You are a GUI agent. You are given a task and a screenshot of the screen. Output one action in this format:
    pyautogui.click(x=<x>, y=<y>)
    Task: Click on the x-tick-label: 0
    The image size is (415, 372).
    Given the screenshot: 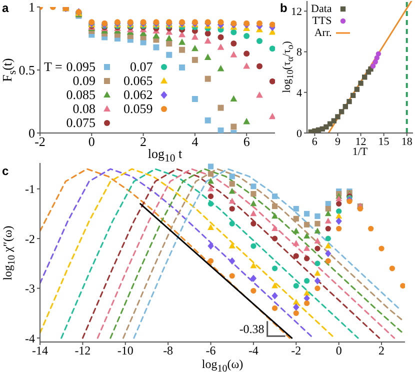 What is the action you would take?
    pyautogui.click(x=91, y=142)
    